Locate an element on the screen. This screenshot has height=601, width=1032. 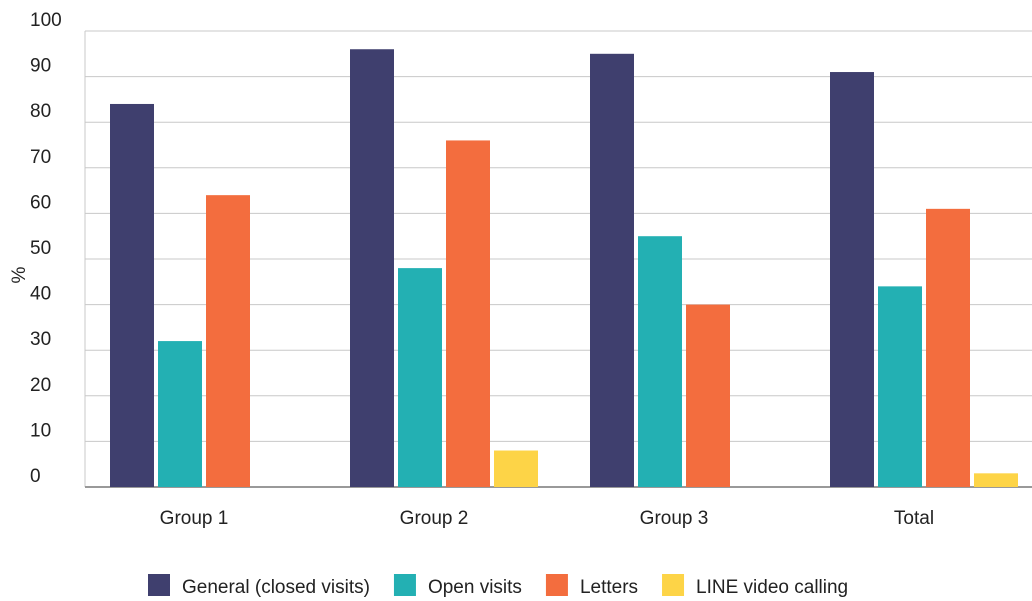
y-tick-label: 50 is located at coordinates (40, 248).